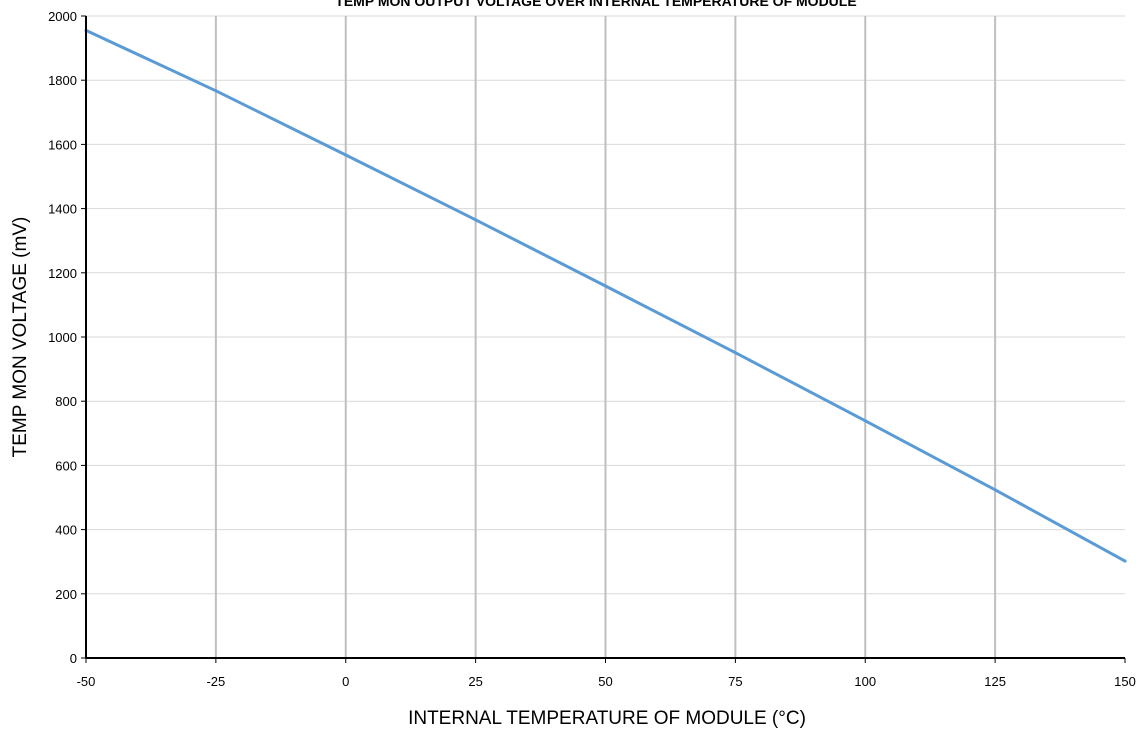 The image size is (1146, 732). What do you see at coordinates (86, 681) in the screenshot?
I see `x-tick-label: -50` at bounding box center [86, 681].